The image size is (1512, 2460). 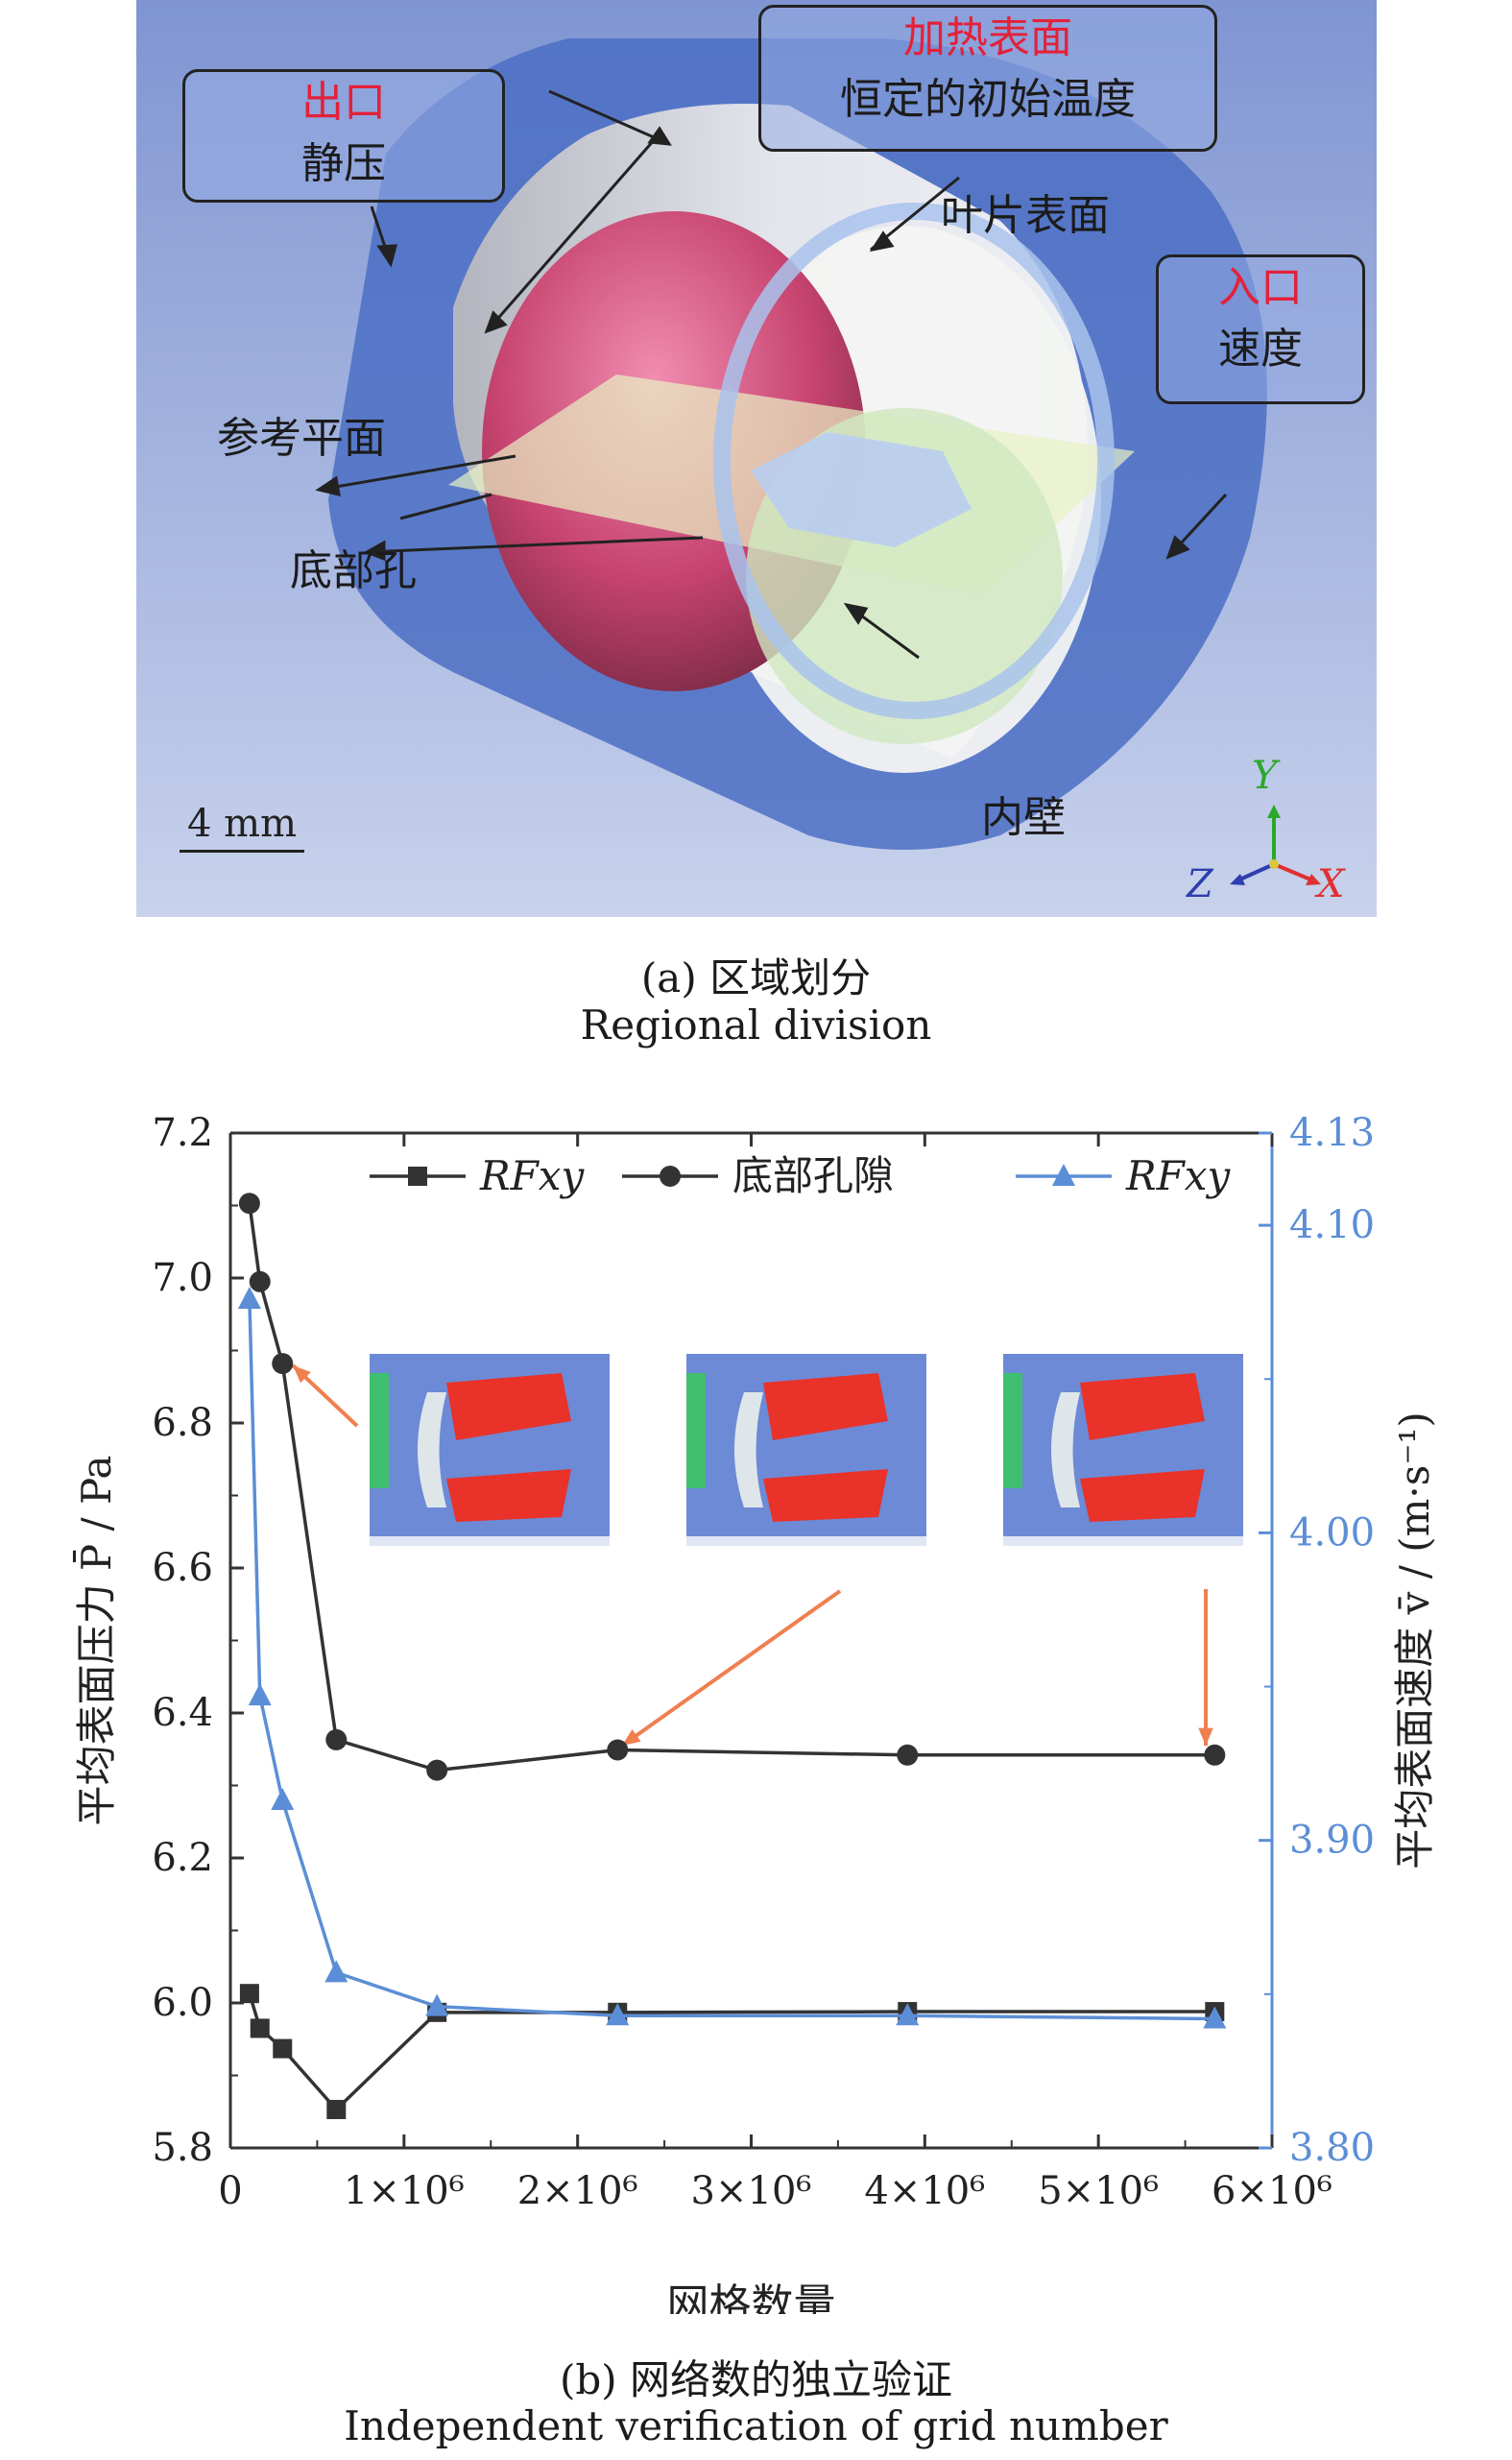 I want to click on scale-bar: 4 mm, so click(x=242, y=827).